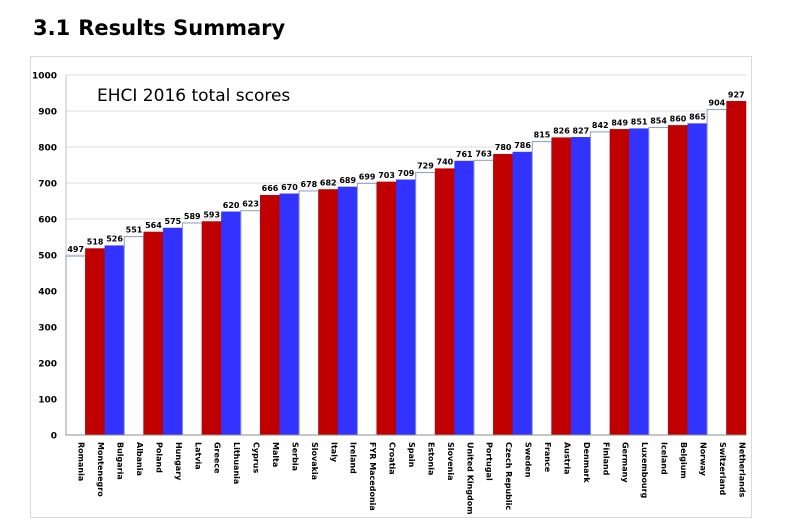 The height and width of the screenshot is (520, 794). I want to click on data-label: 593, so click(211, 215).